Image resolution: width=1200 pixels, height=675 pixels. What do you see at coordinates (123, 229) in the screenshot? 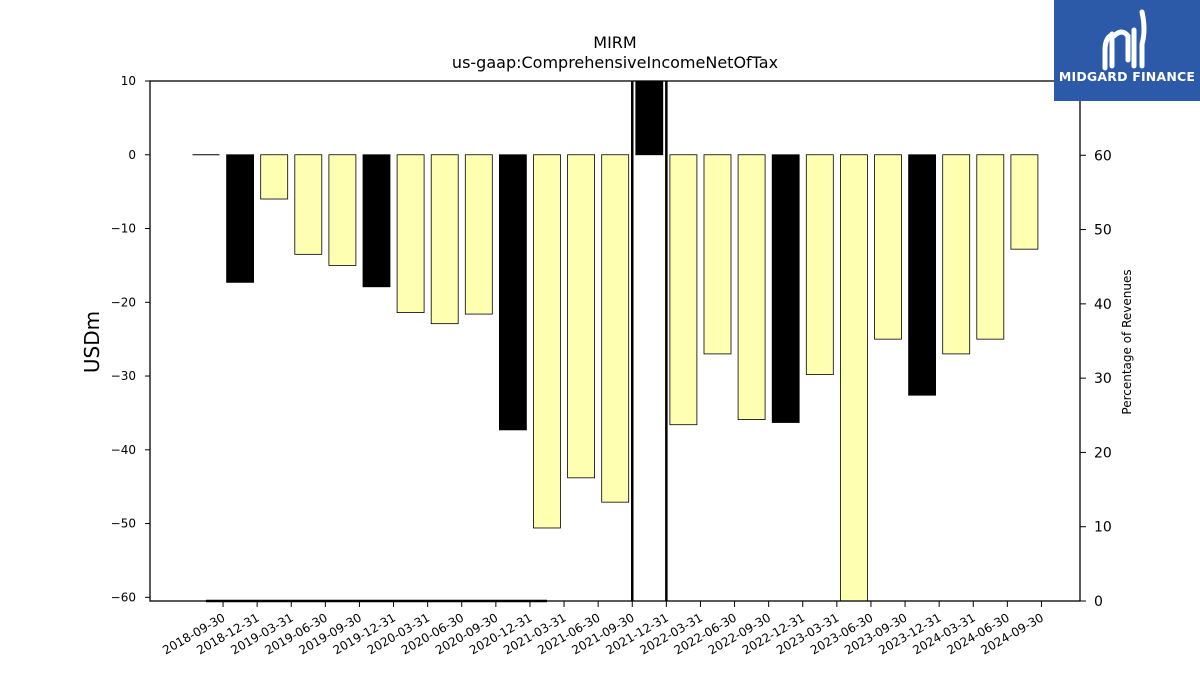
I see `y-tick-label: −10` at bounding box center [123, 229].